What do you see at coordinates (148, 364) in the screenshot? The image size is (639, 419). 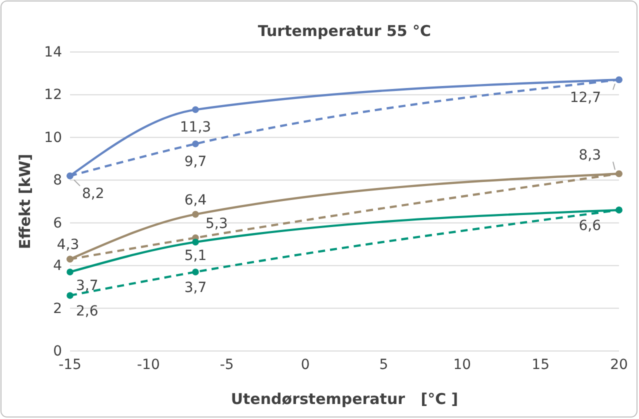 I see `x-tick-label: -10` at bounding box center [148, 364].